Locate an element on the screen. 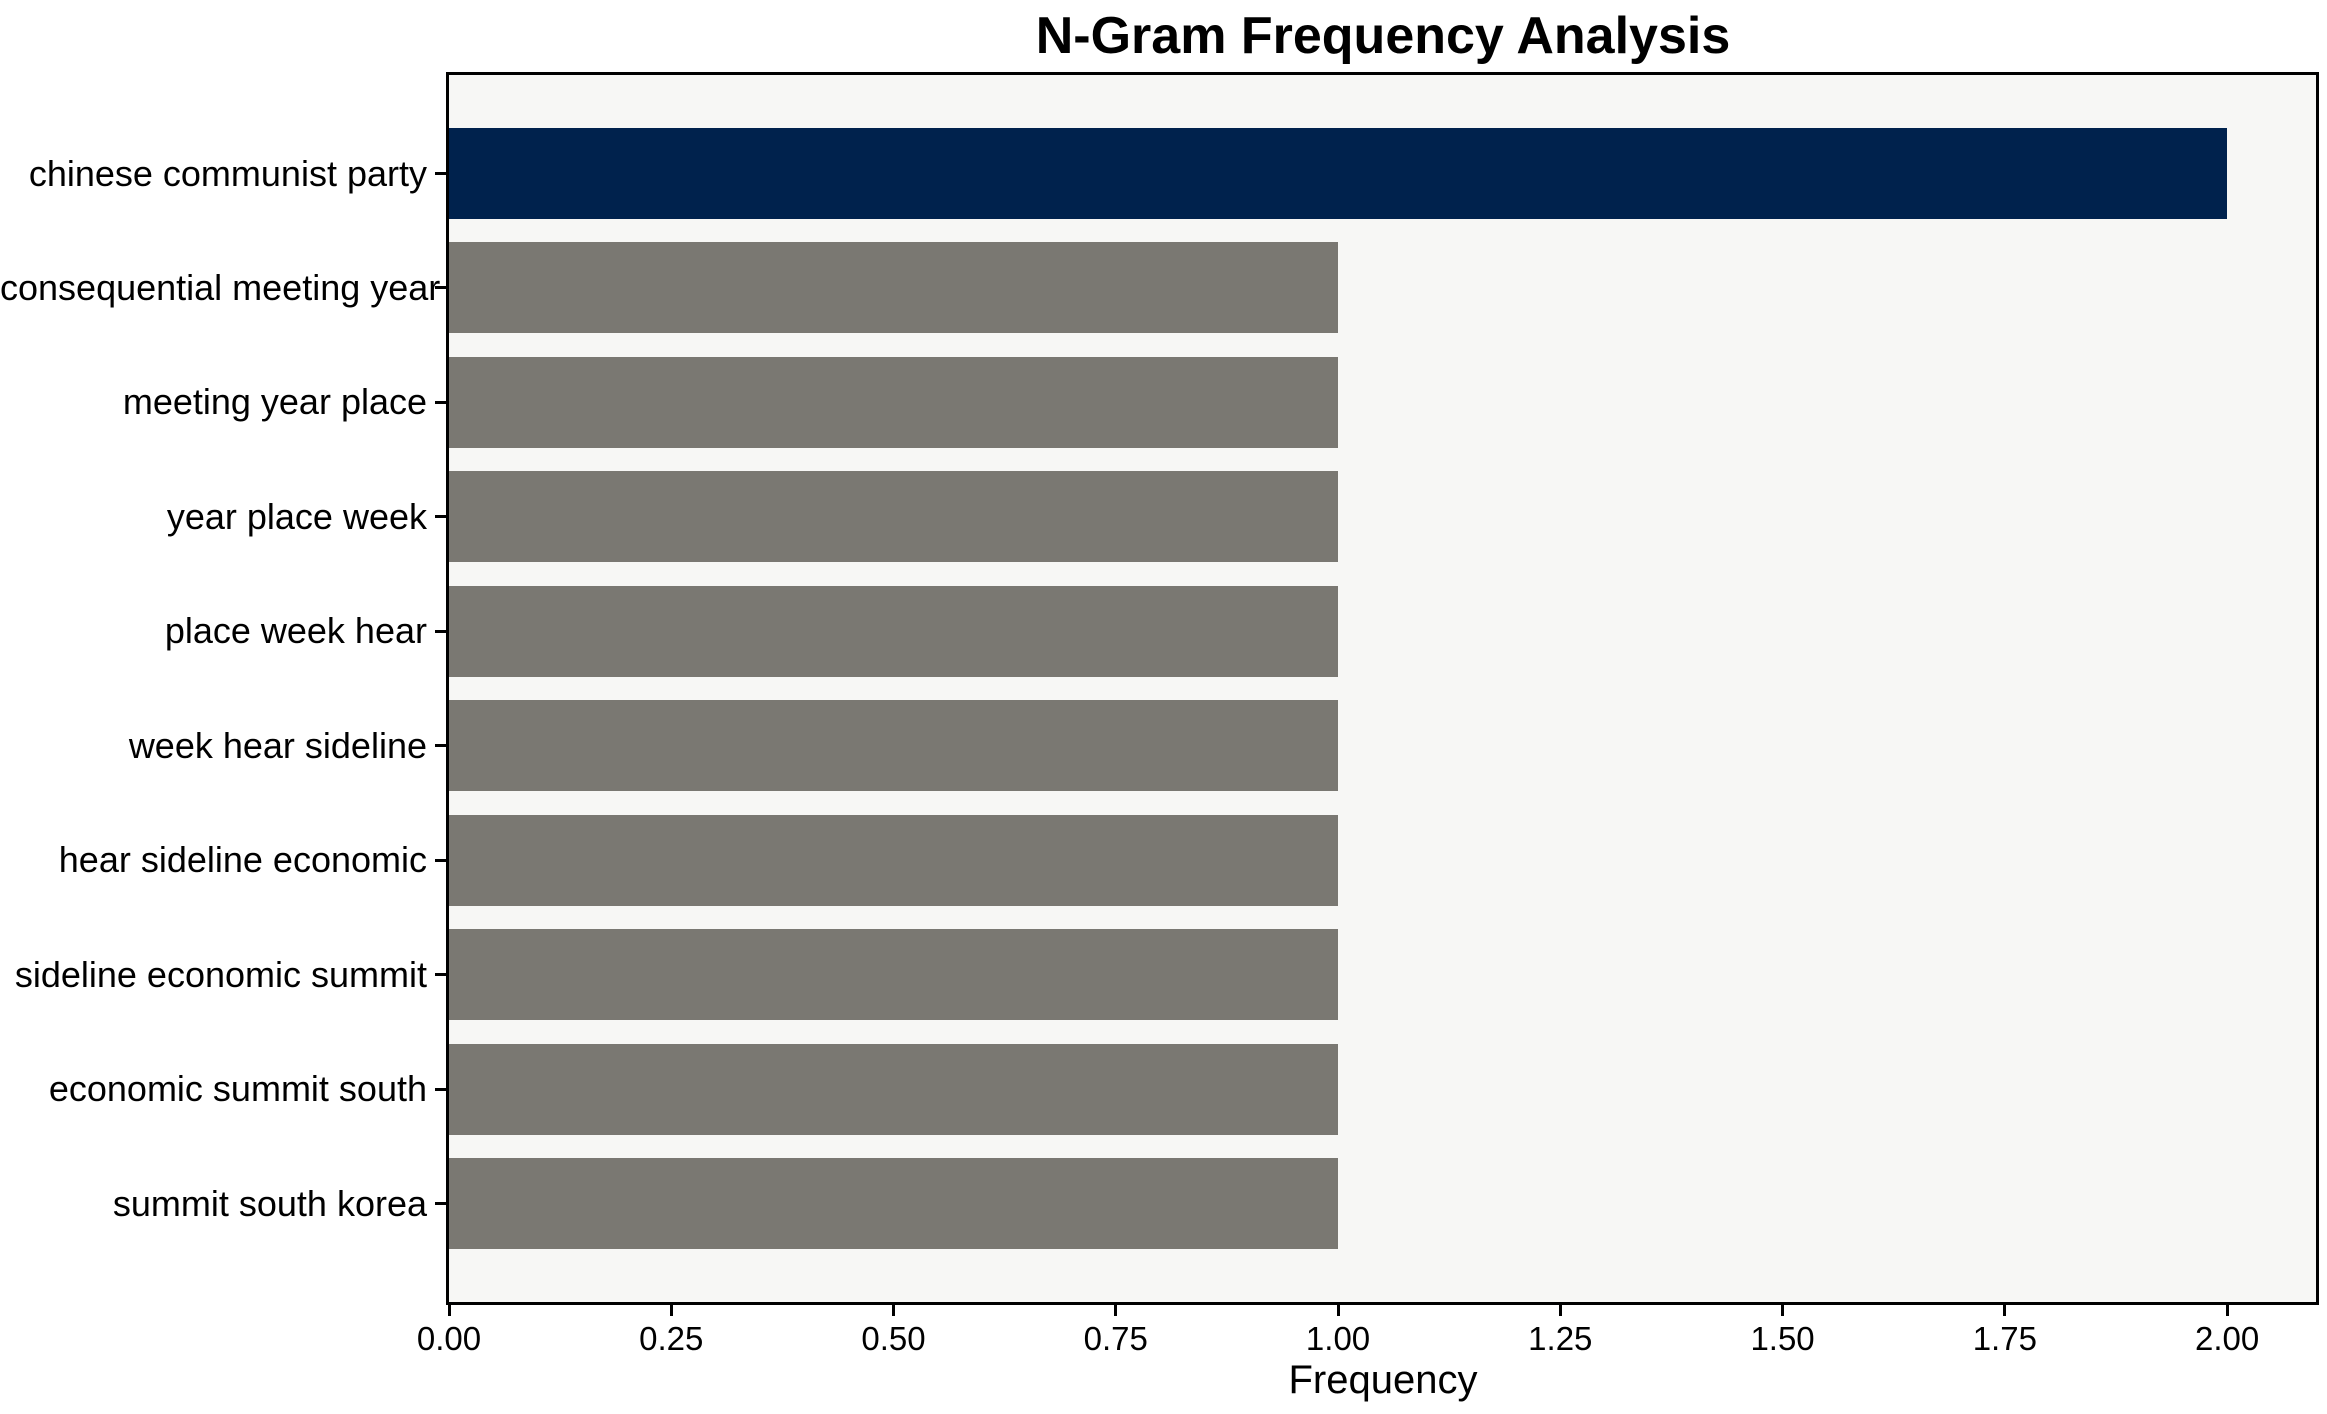 This screenshot has width=2327, height=1414. x-tick-label: 0.25 is located at coordinates (671, 1338).